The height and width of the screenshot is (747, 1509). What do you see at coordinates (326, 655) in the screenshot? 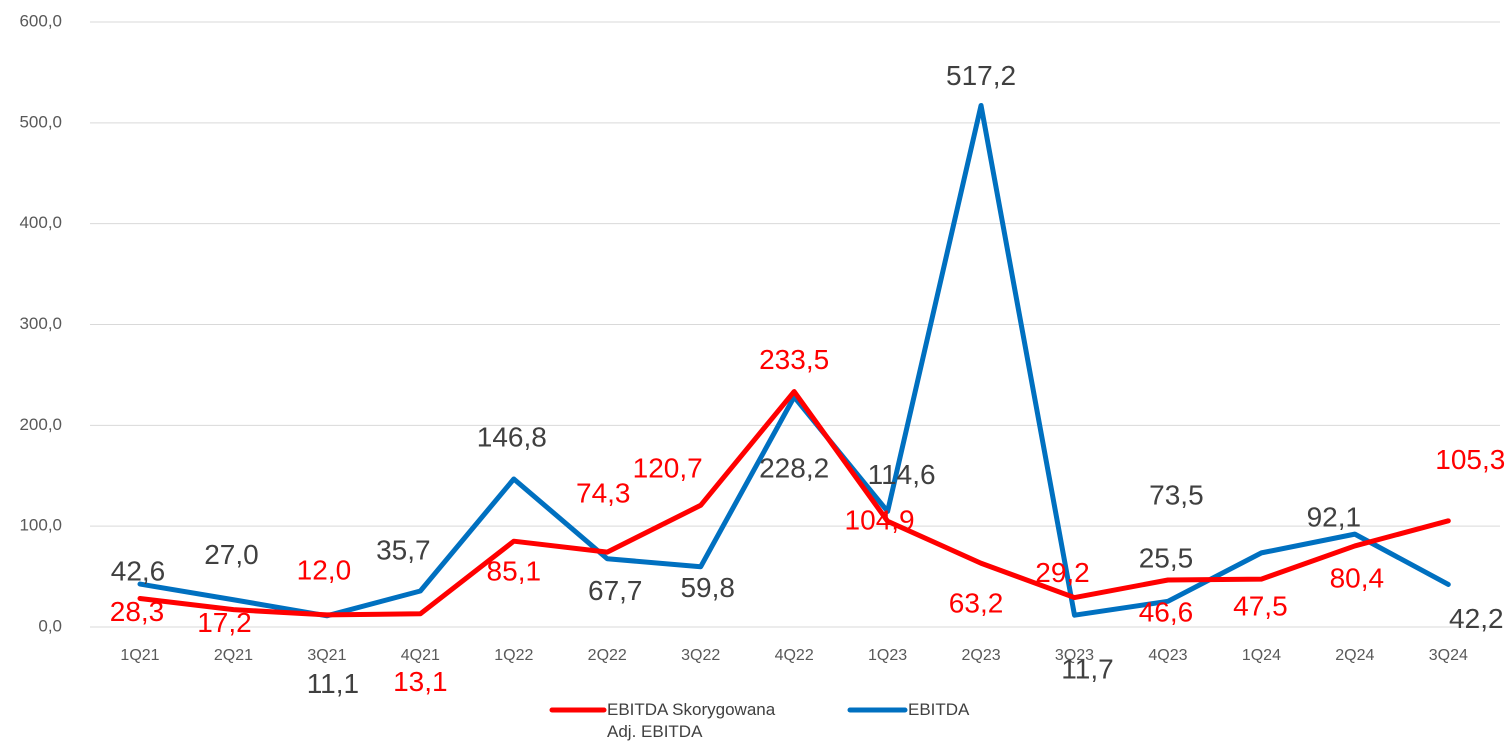
I see `x-tick-label: 3Q21` at bounding box center [326, 655].